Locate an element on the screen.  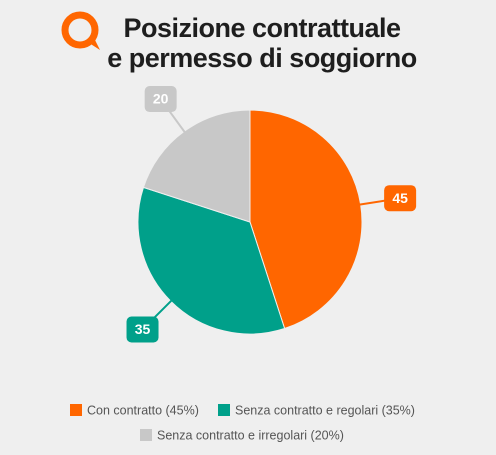
data-label: 35 is located at coordinates (143, 329).